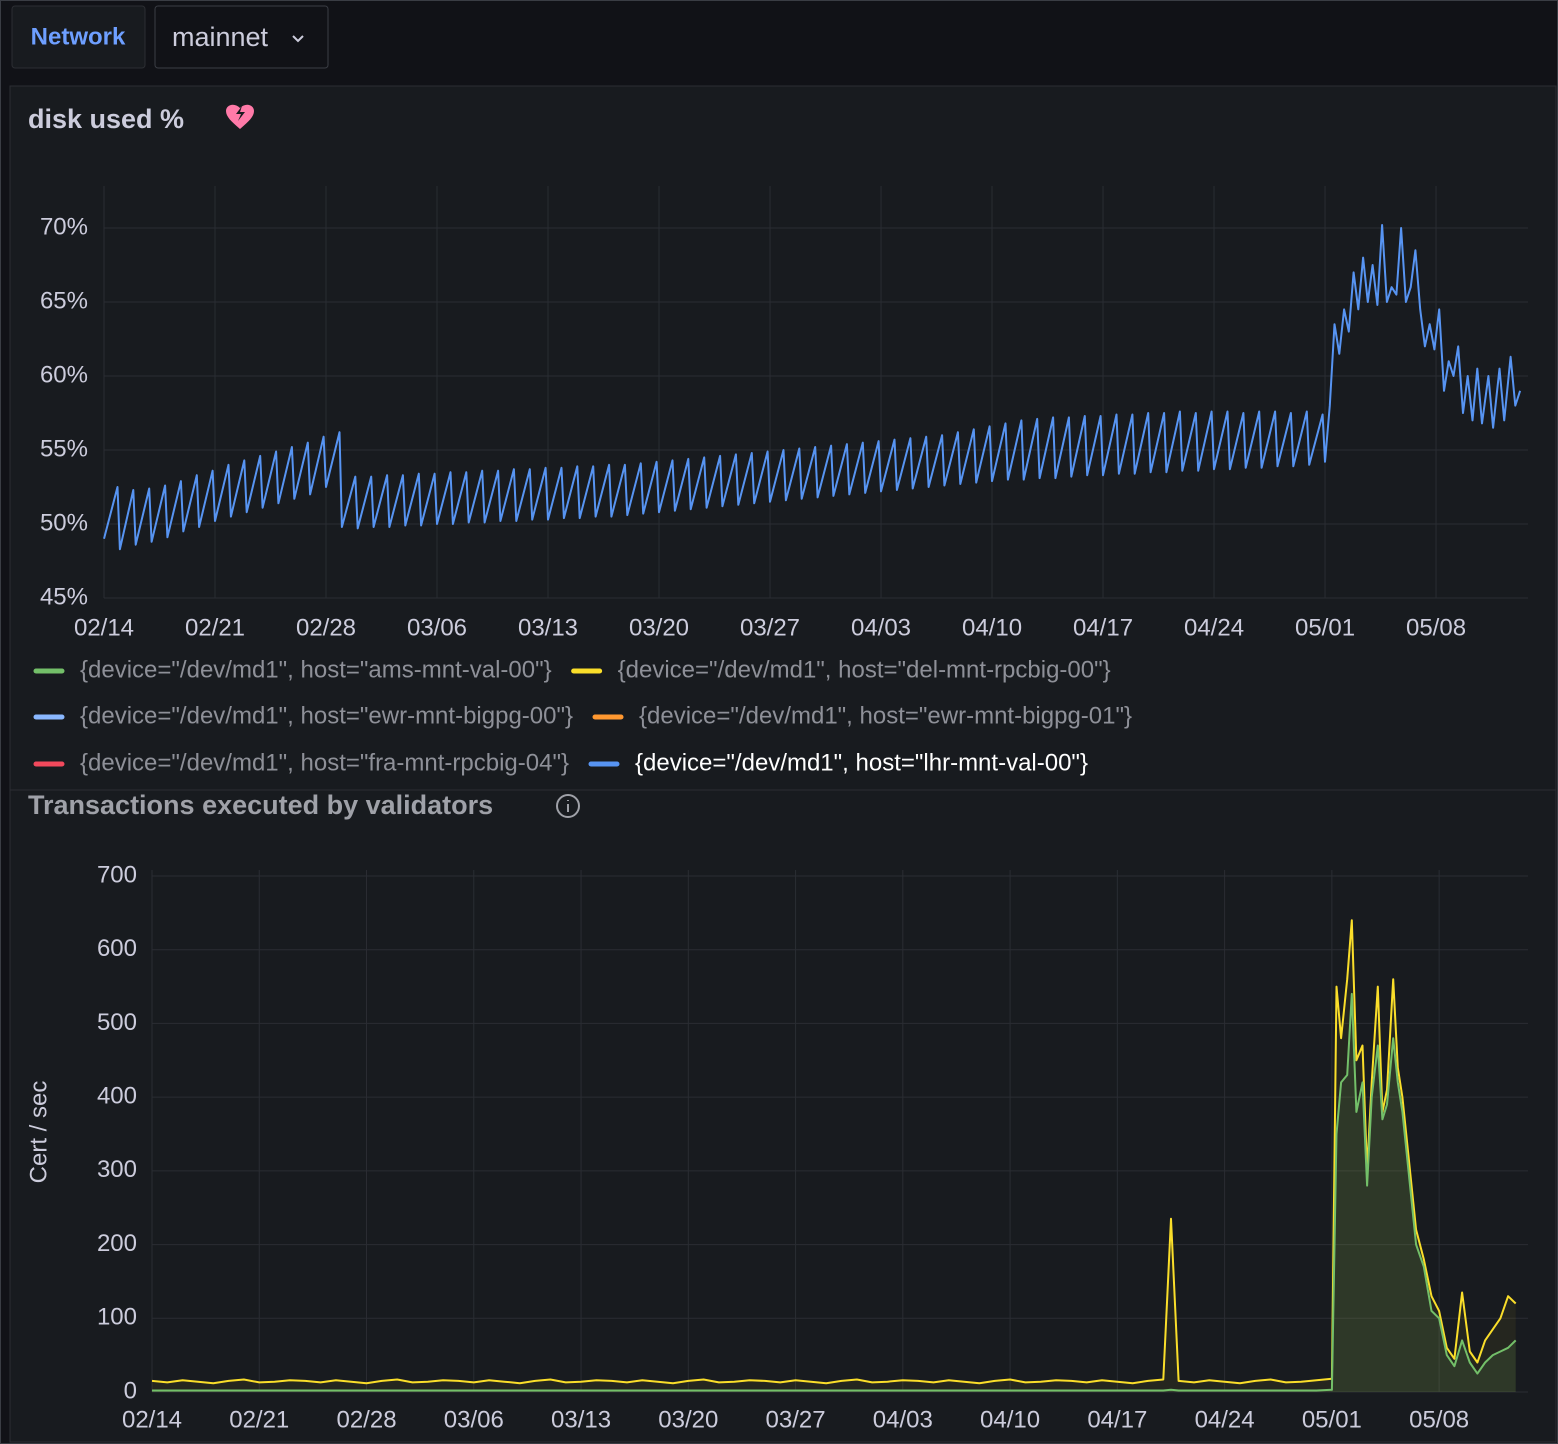 This screenshot has height=1444, width=1558. What do you see at coordinates (38, 1132) in the screenshot?
I see `y-axis-label: Cert / sec` at bounding box center [38, 1132].